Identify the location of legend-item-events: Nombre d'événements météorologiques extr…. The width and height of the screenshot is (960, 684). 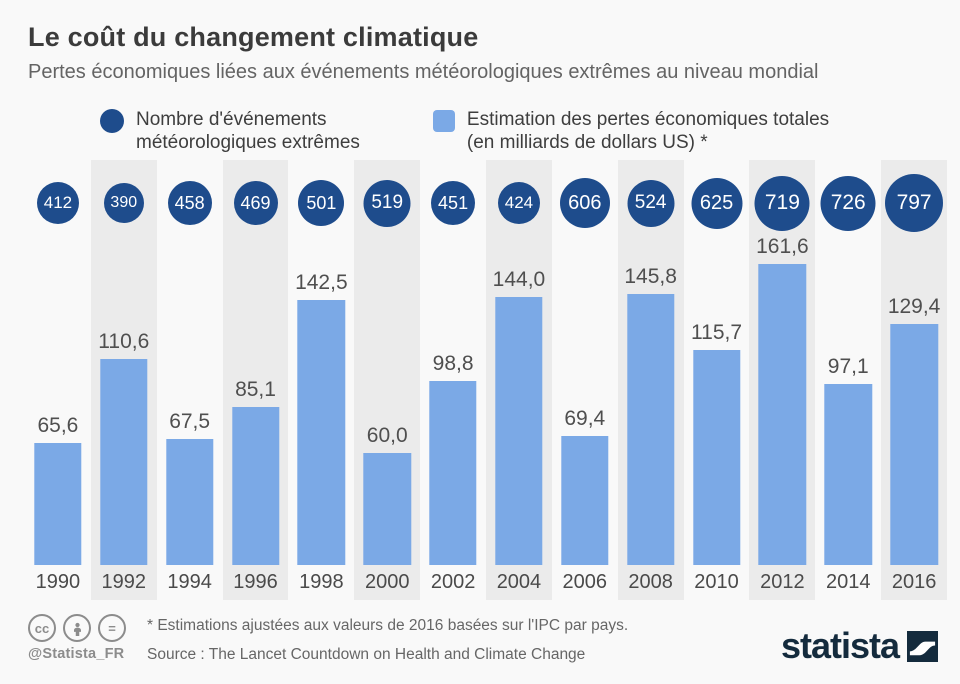
(230, 131).